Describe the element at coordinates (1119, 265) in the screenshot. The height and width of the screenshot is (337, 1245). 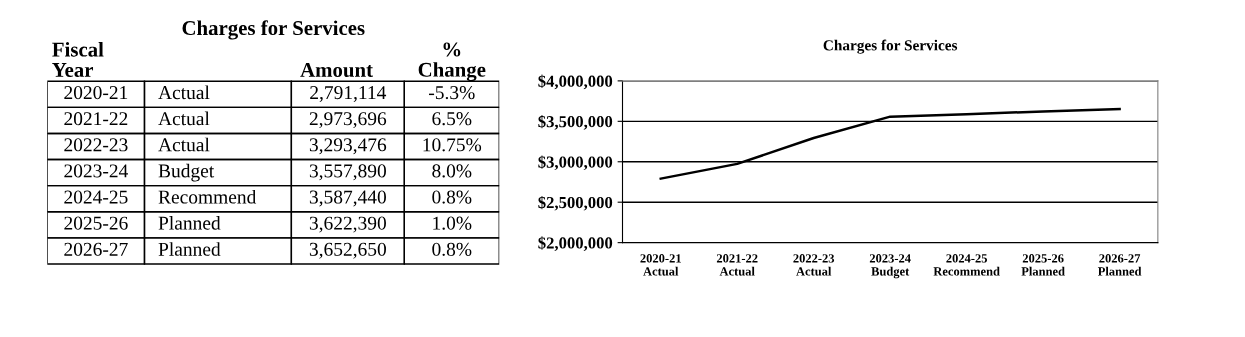
I see `x-tick-label: 2026-27 Planned` at that location.